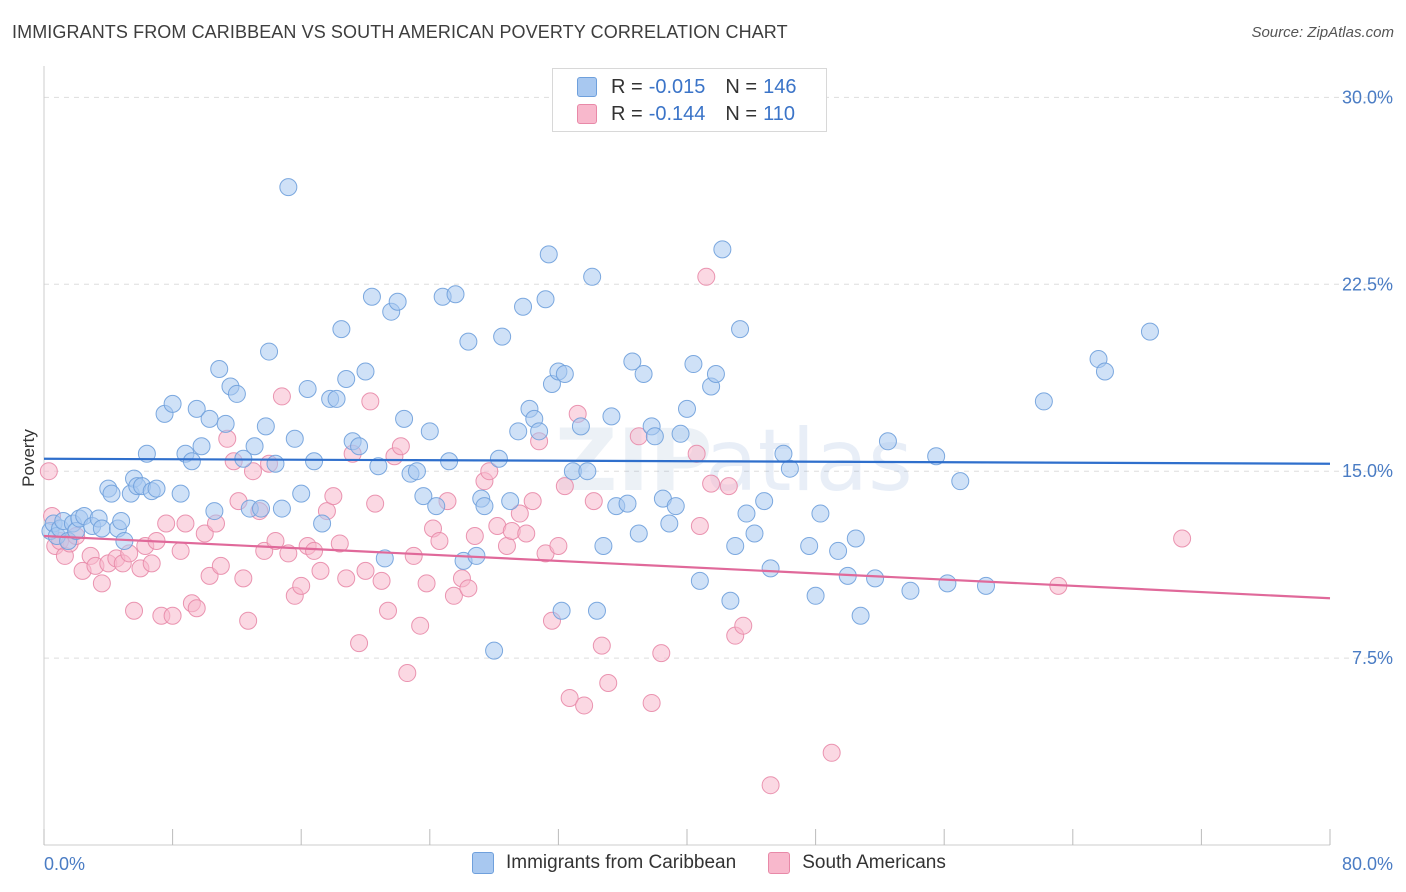  What do you see at coordinates (64, 864) in the screenshot?
I see `x-tick-label: 0.0%` at bounding box center [64, 864].